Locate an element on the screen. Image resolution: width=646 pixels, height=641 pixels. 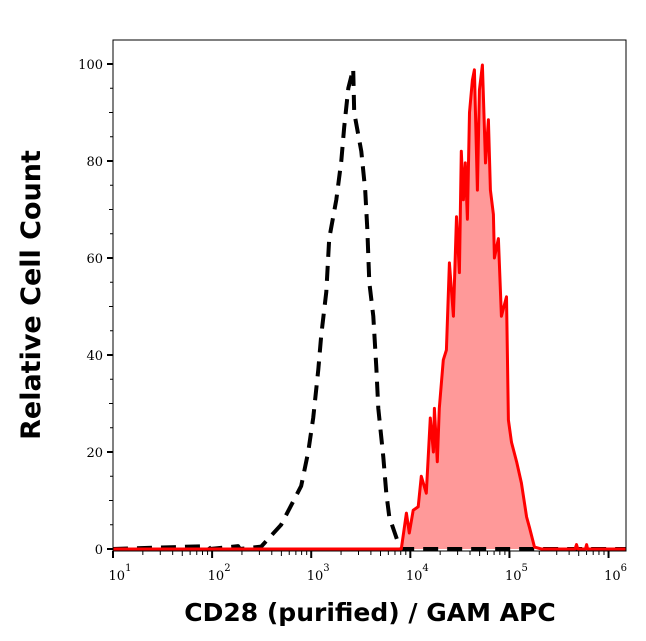
x-tick-exponent: 5 is located at coordinates (525, 568).